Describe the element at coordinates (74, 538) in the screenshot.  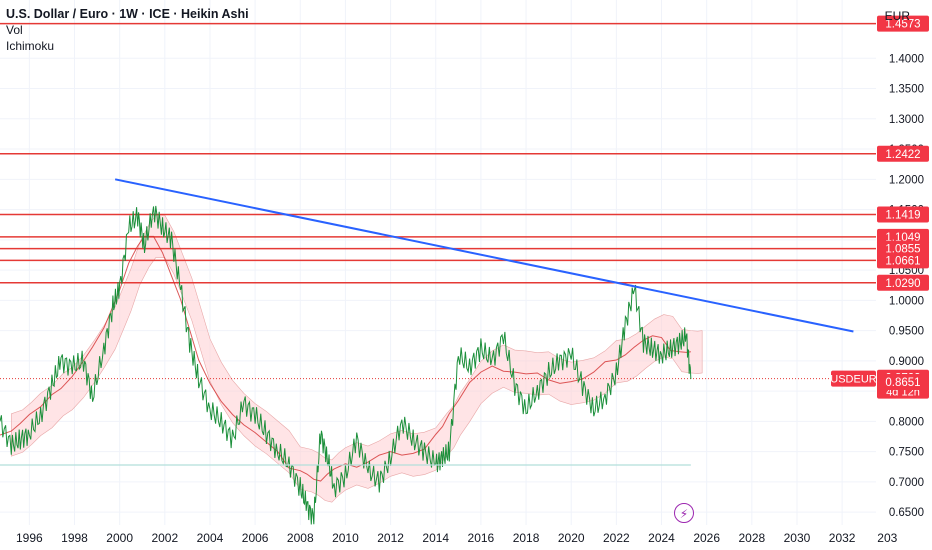
I see `x-tick-label: 1998` at that location.